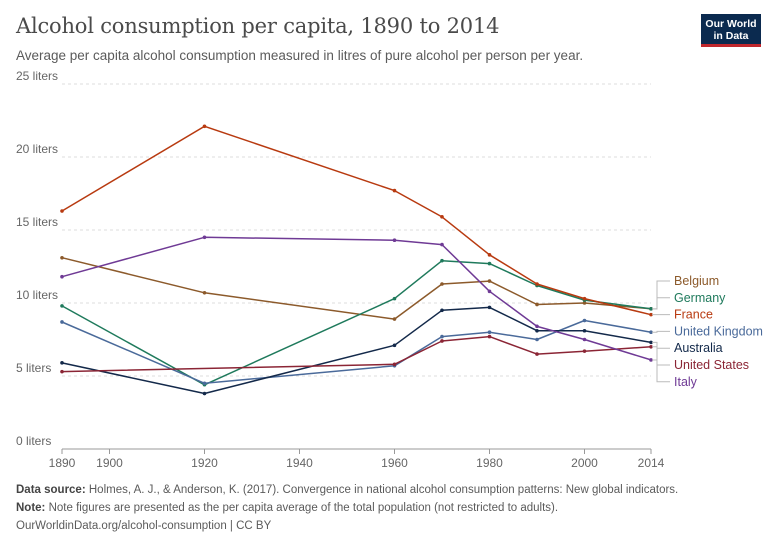 This screenshot has width=778, height=548. What do you see at coordinates (731, 24) in the screenshot?
I see `logo-line-1: Our World` at bounding box center [731, 24].